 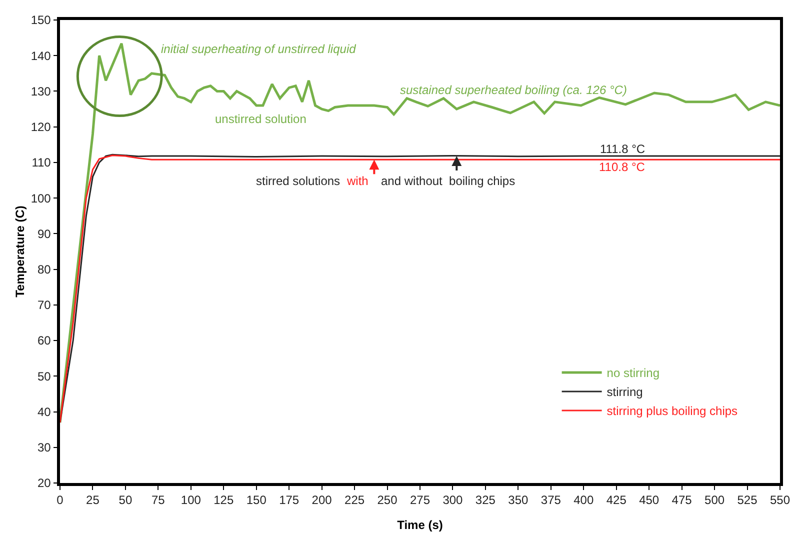 I want to click on y-axis-title: Temperature (C), so click(x=20, y=252).